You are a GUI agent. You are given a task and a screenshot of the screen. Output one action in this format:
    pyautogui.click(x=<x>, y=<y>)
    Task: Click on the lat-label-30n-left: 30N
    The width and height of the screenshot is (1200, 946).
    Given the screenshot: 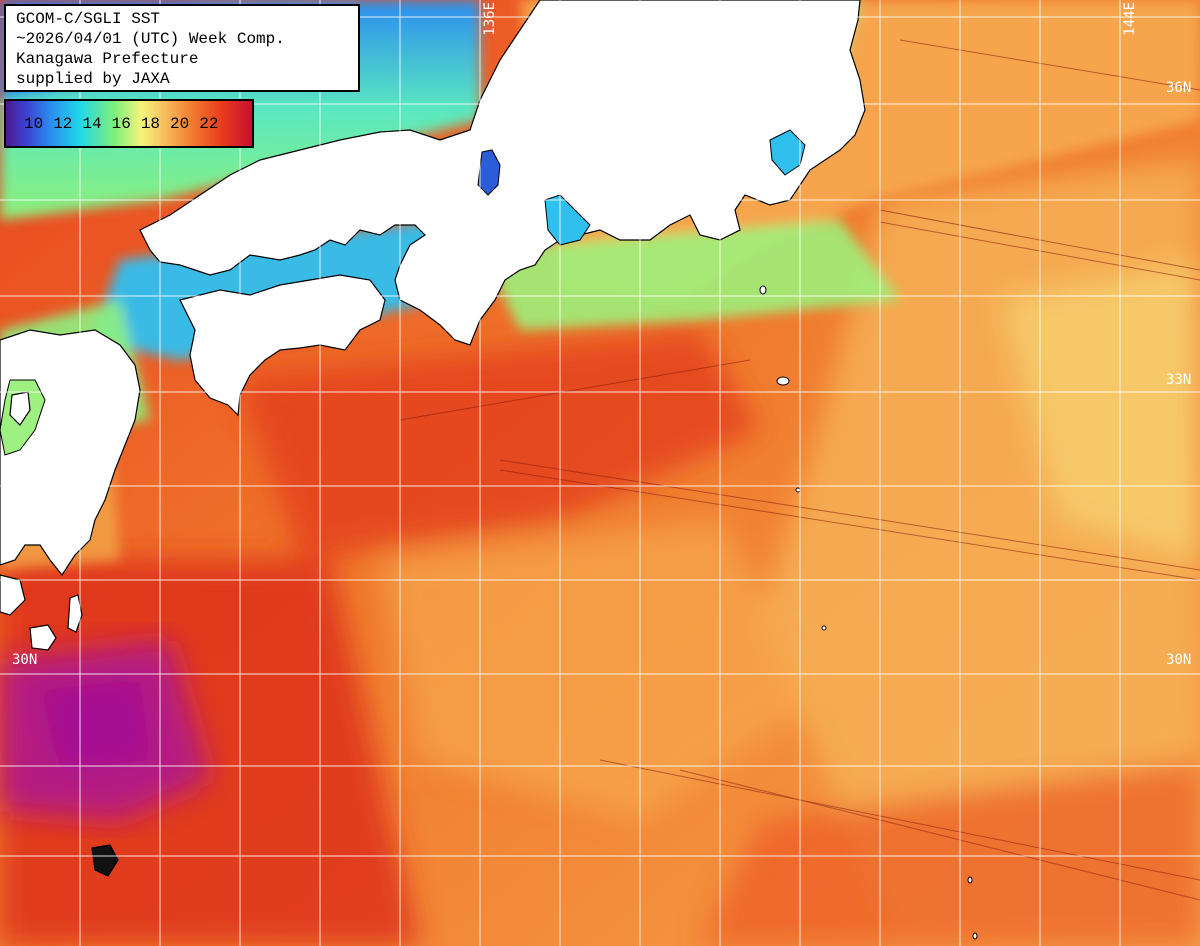 What is the action you would take?
    pyautogui.click(x=25, y=660)
    